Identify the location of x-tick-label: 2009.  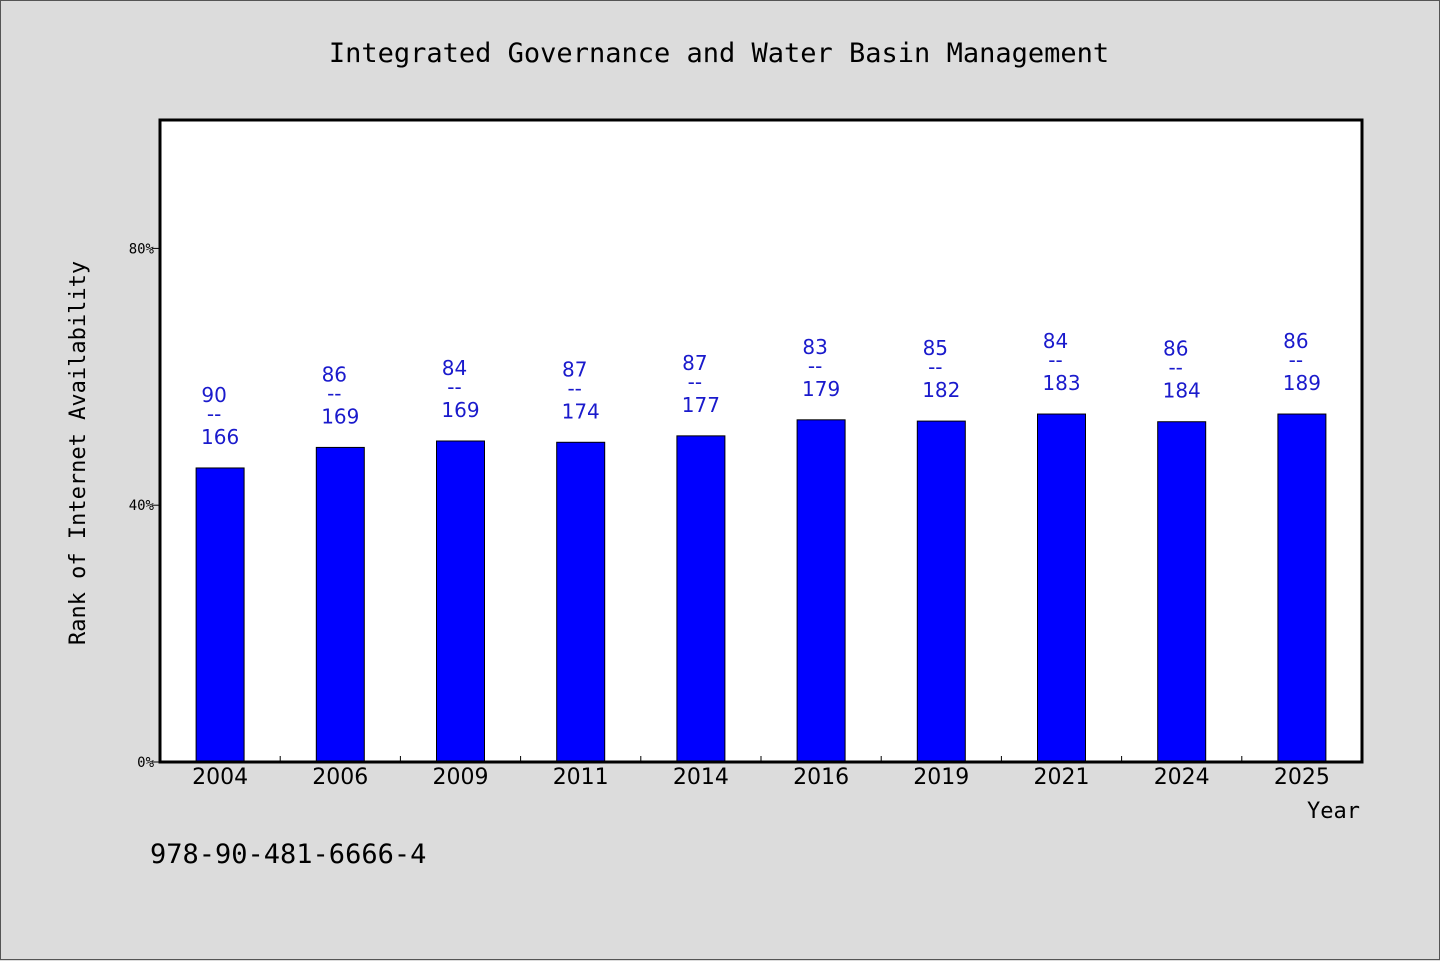
(461, 777).